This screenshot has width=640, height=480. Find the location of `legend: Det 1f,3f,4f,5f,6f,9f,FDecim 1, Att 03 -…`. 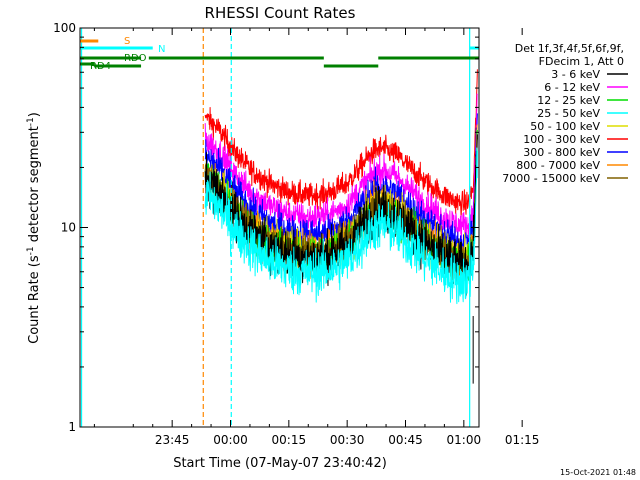

legend: Det 1f,3f,4f,5f,6f,9f,FDecim 1, Att 03 -… is located at coordinates (565, 113).